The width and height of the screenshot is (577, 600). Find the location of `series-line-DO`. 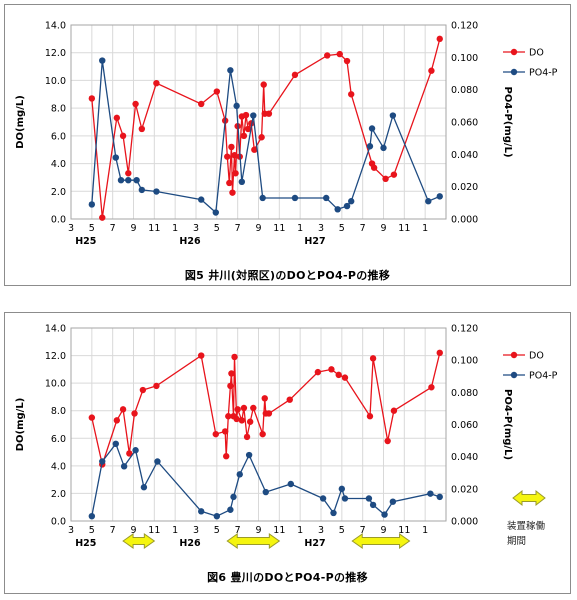

series-line-DO is located at coordinates (266, 409).